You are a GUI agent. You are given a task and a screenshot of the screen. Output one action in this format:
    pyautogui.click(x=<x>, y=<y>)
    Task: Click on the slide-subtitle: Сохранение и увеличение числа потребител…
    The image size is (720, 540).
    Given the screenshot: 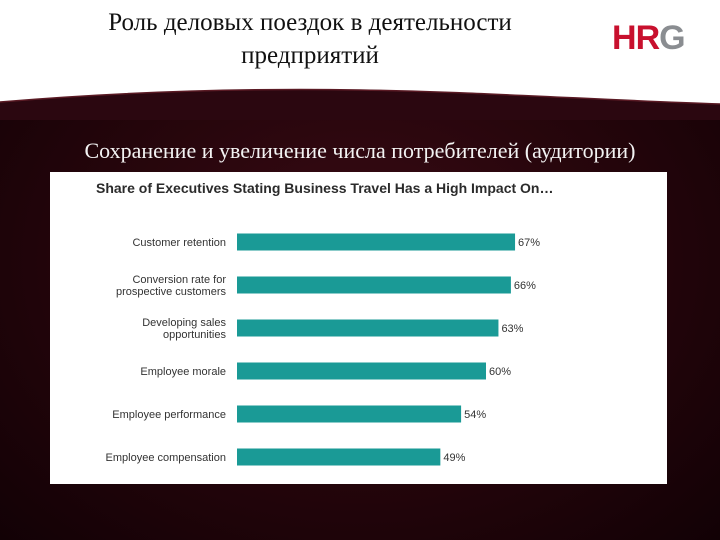 What is the action you would take?
    pyautogui.click(x=360, y=150)
    